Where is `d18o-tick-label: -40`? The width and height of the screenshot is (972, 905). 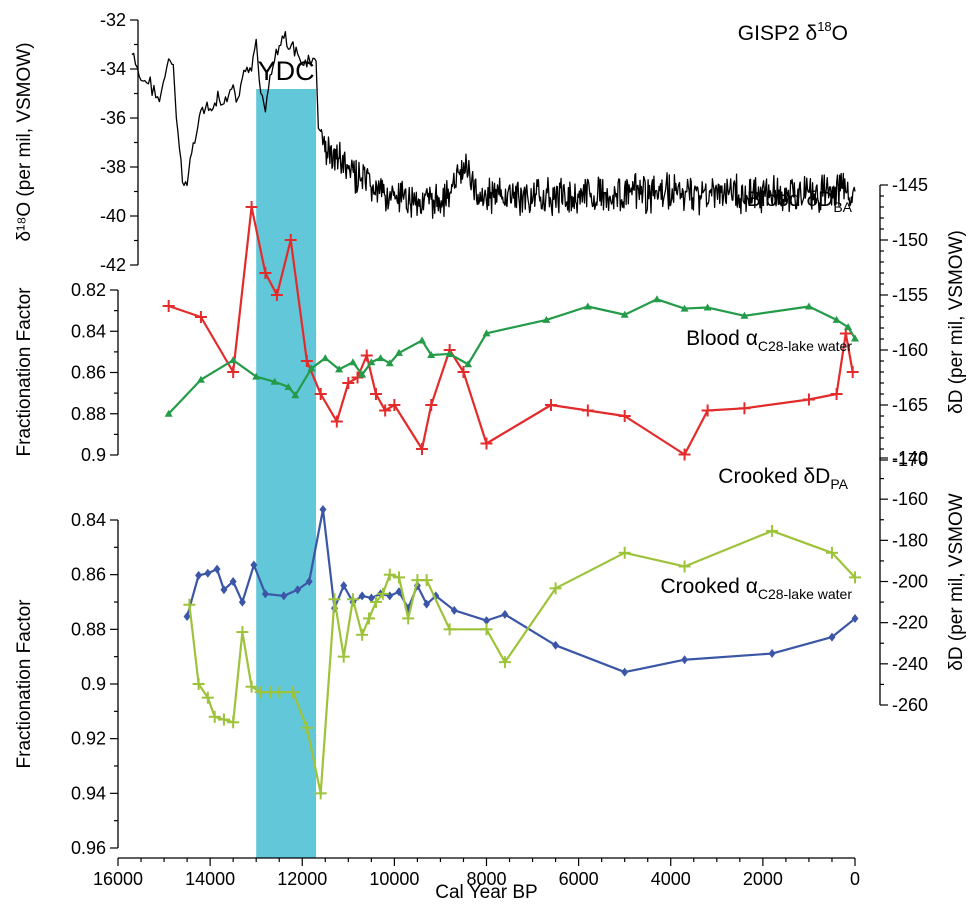 d18o-tick-label: -40 is located at coordinates (113, 216).